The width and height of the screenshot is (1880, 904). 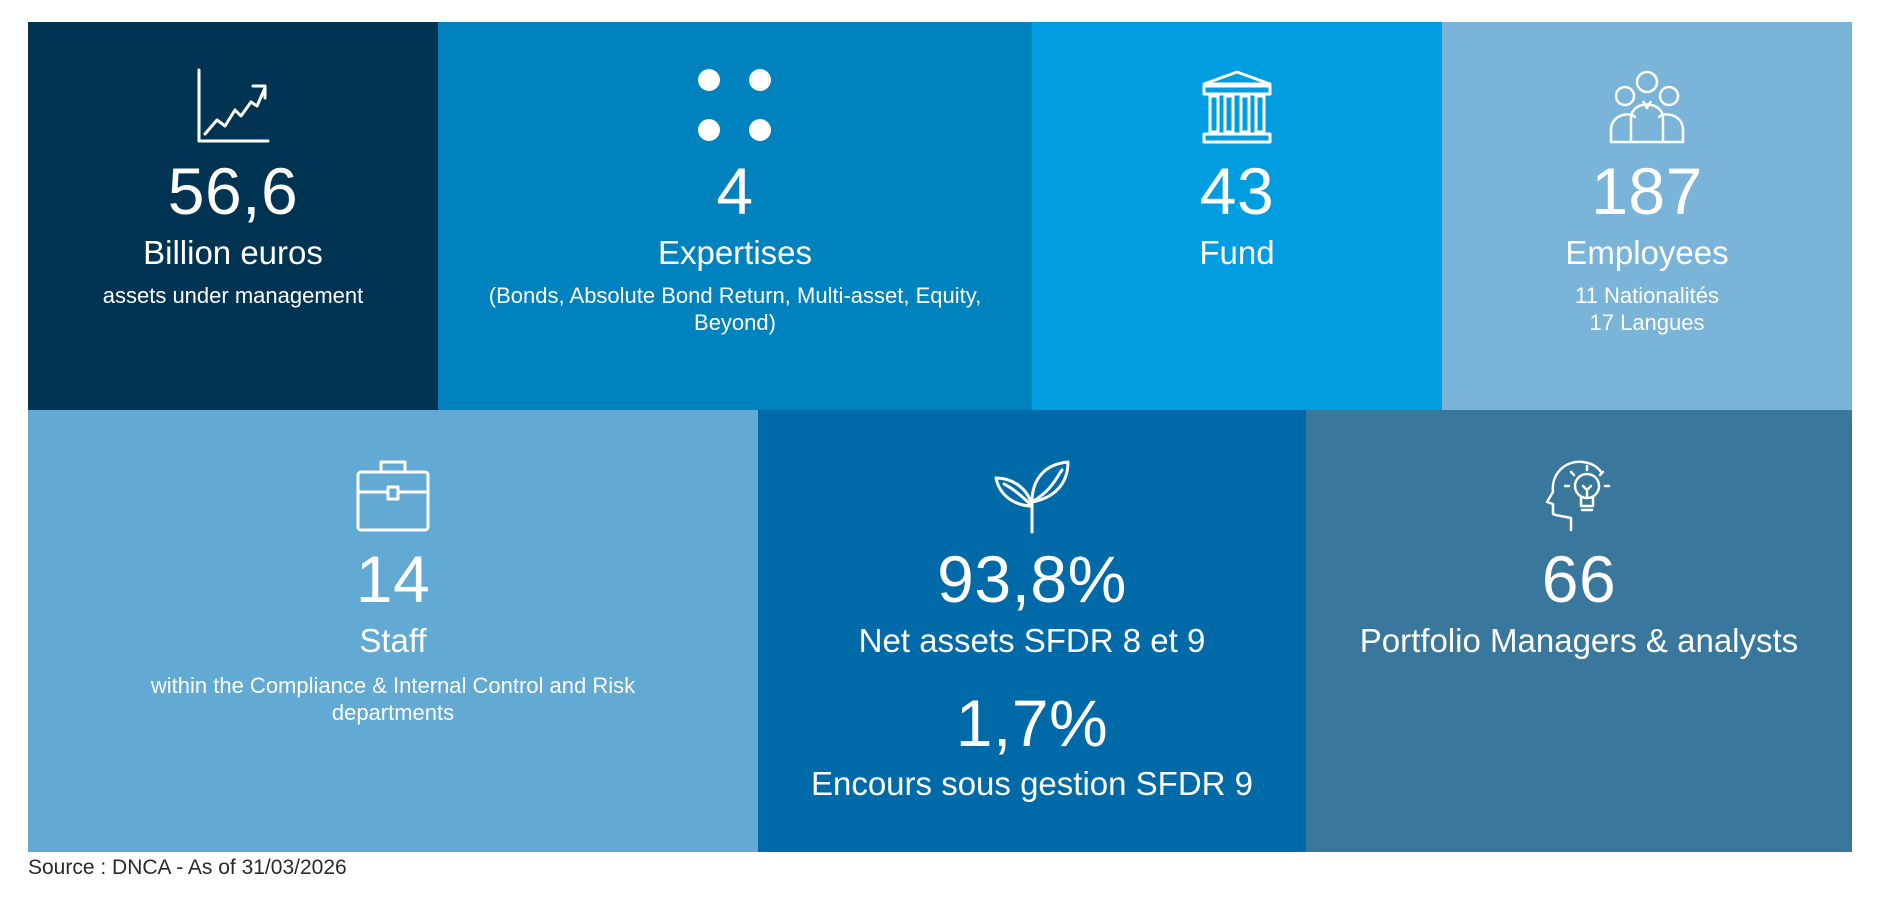 I want to click on bank-building-icon, so click(x=1237, y=107).